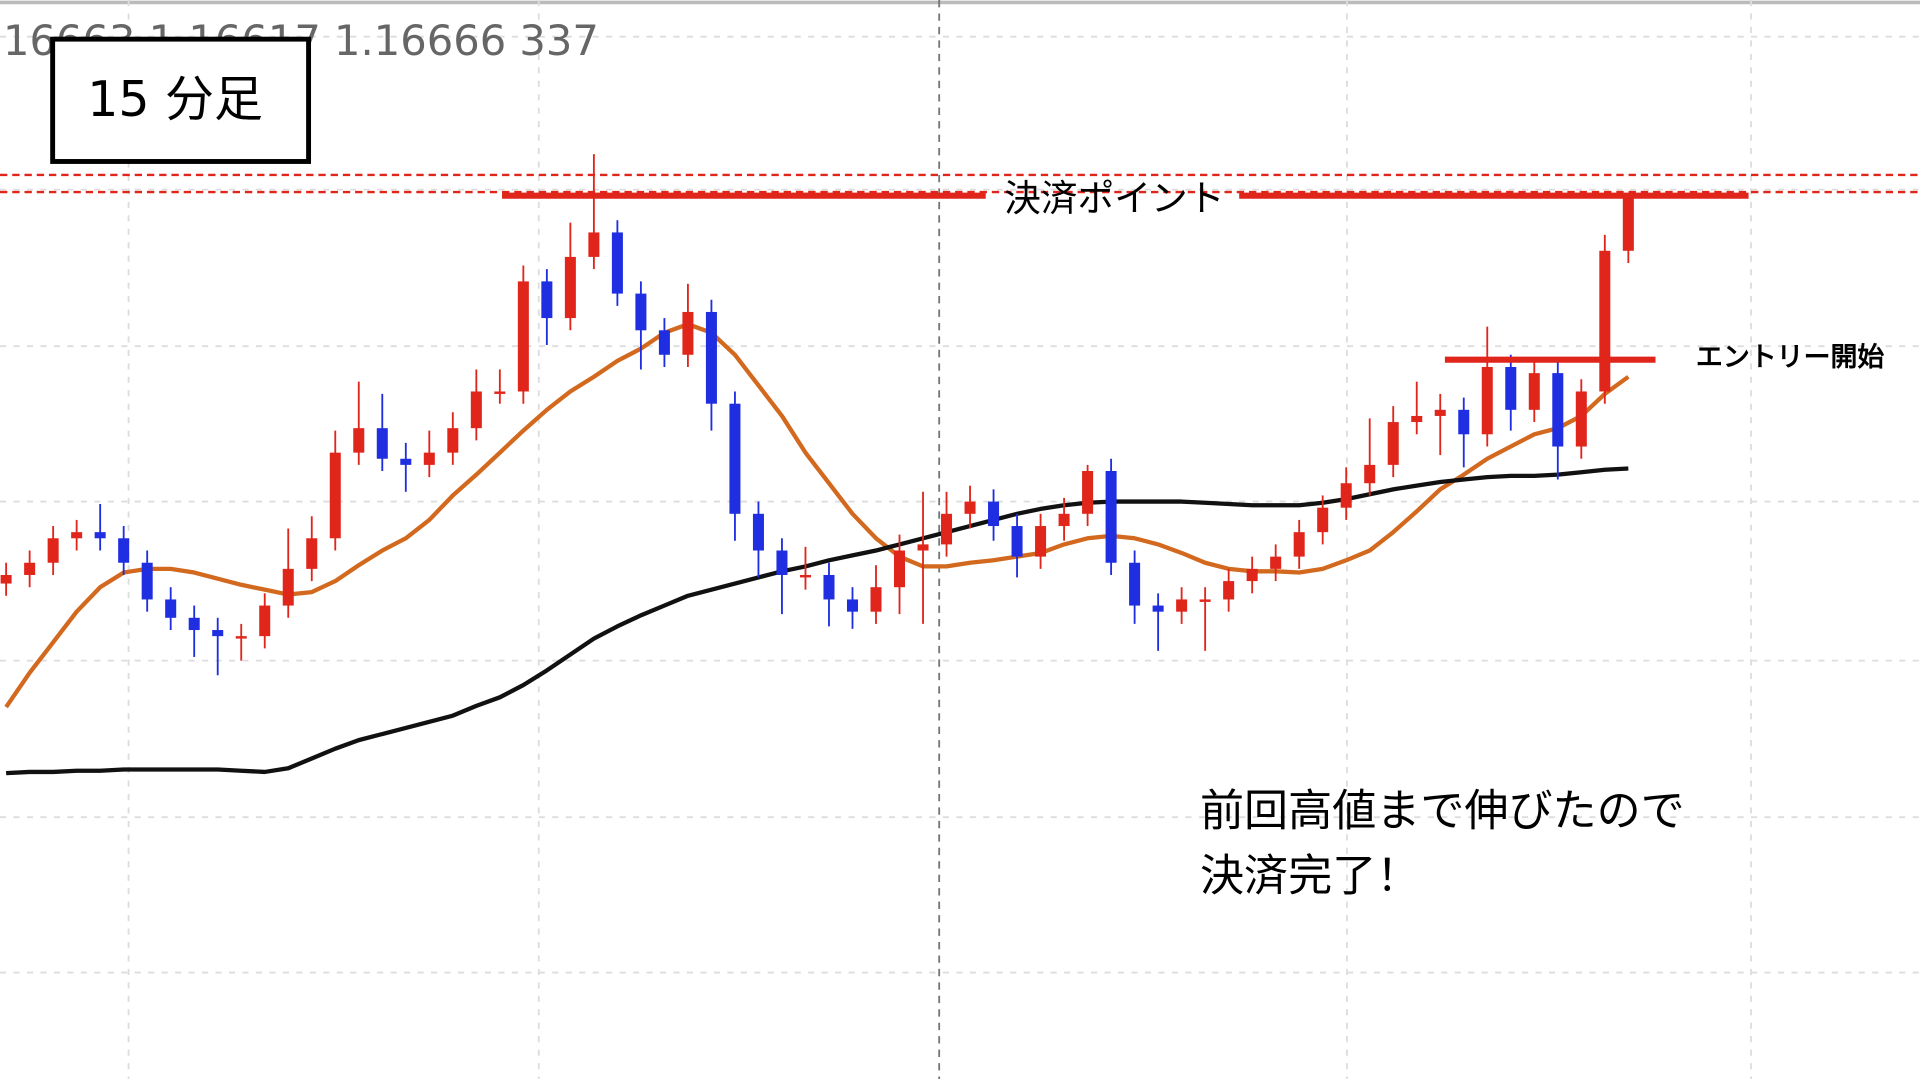  I want to click on exit-label: 決済ポイント, so click(1114, 198).